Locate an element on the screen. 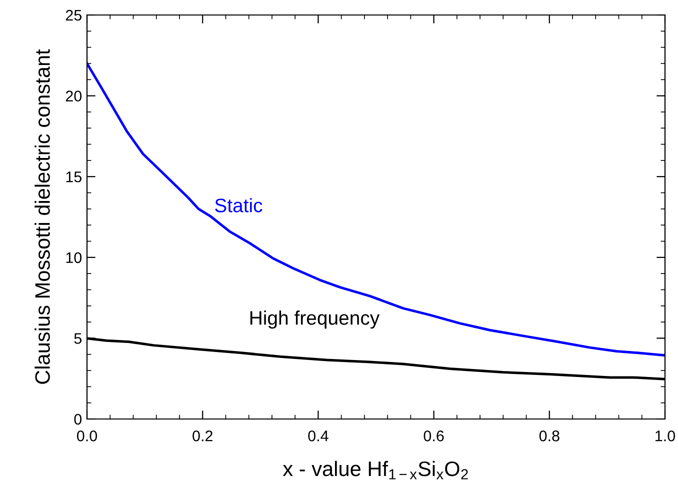 This screenshot has width=678, height=504. y-tick-label: 10 is located at coordinates (74, 258).